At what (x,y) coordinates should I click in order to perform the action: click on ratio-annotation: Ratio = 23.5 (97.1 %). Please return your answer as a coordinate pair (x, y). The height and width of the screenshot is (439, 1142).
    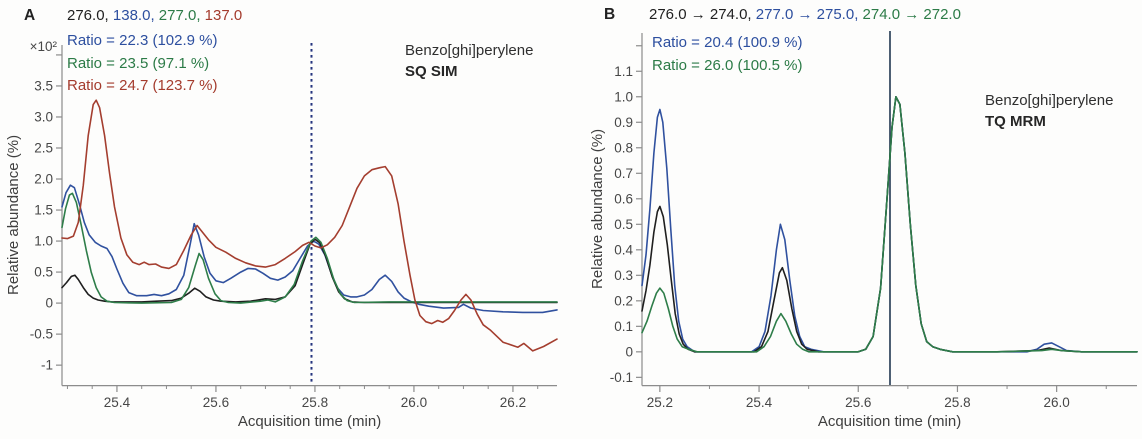
    Looking at the image, I should click on (138, 63).